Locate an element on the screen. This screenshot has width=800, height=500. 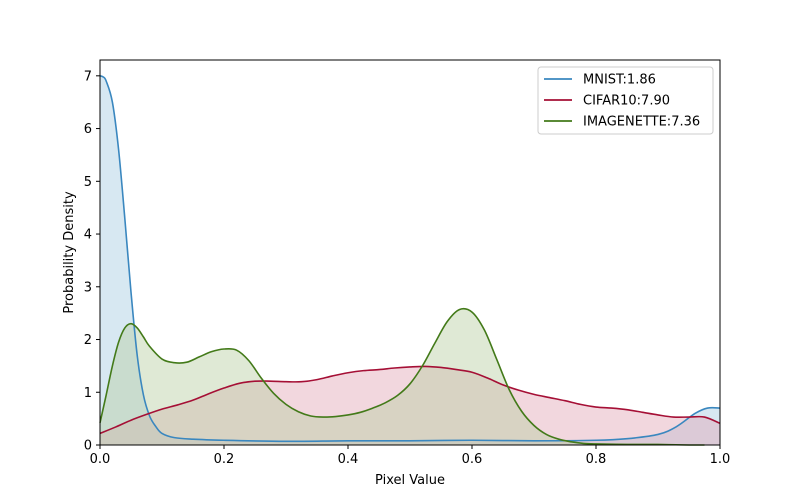
x-tick-label: 1.0 is located at coordinates (720, 459).